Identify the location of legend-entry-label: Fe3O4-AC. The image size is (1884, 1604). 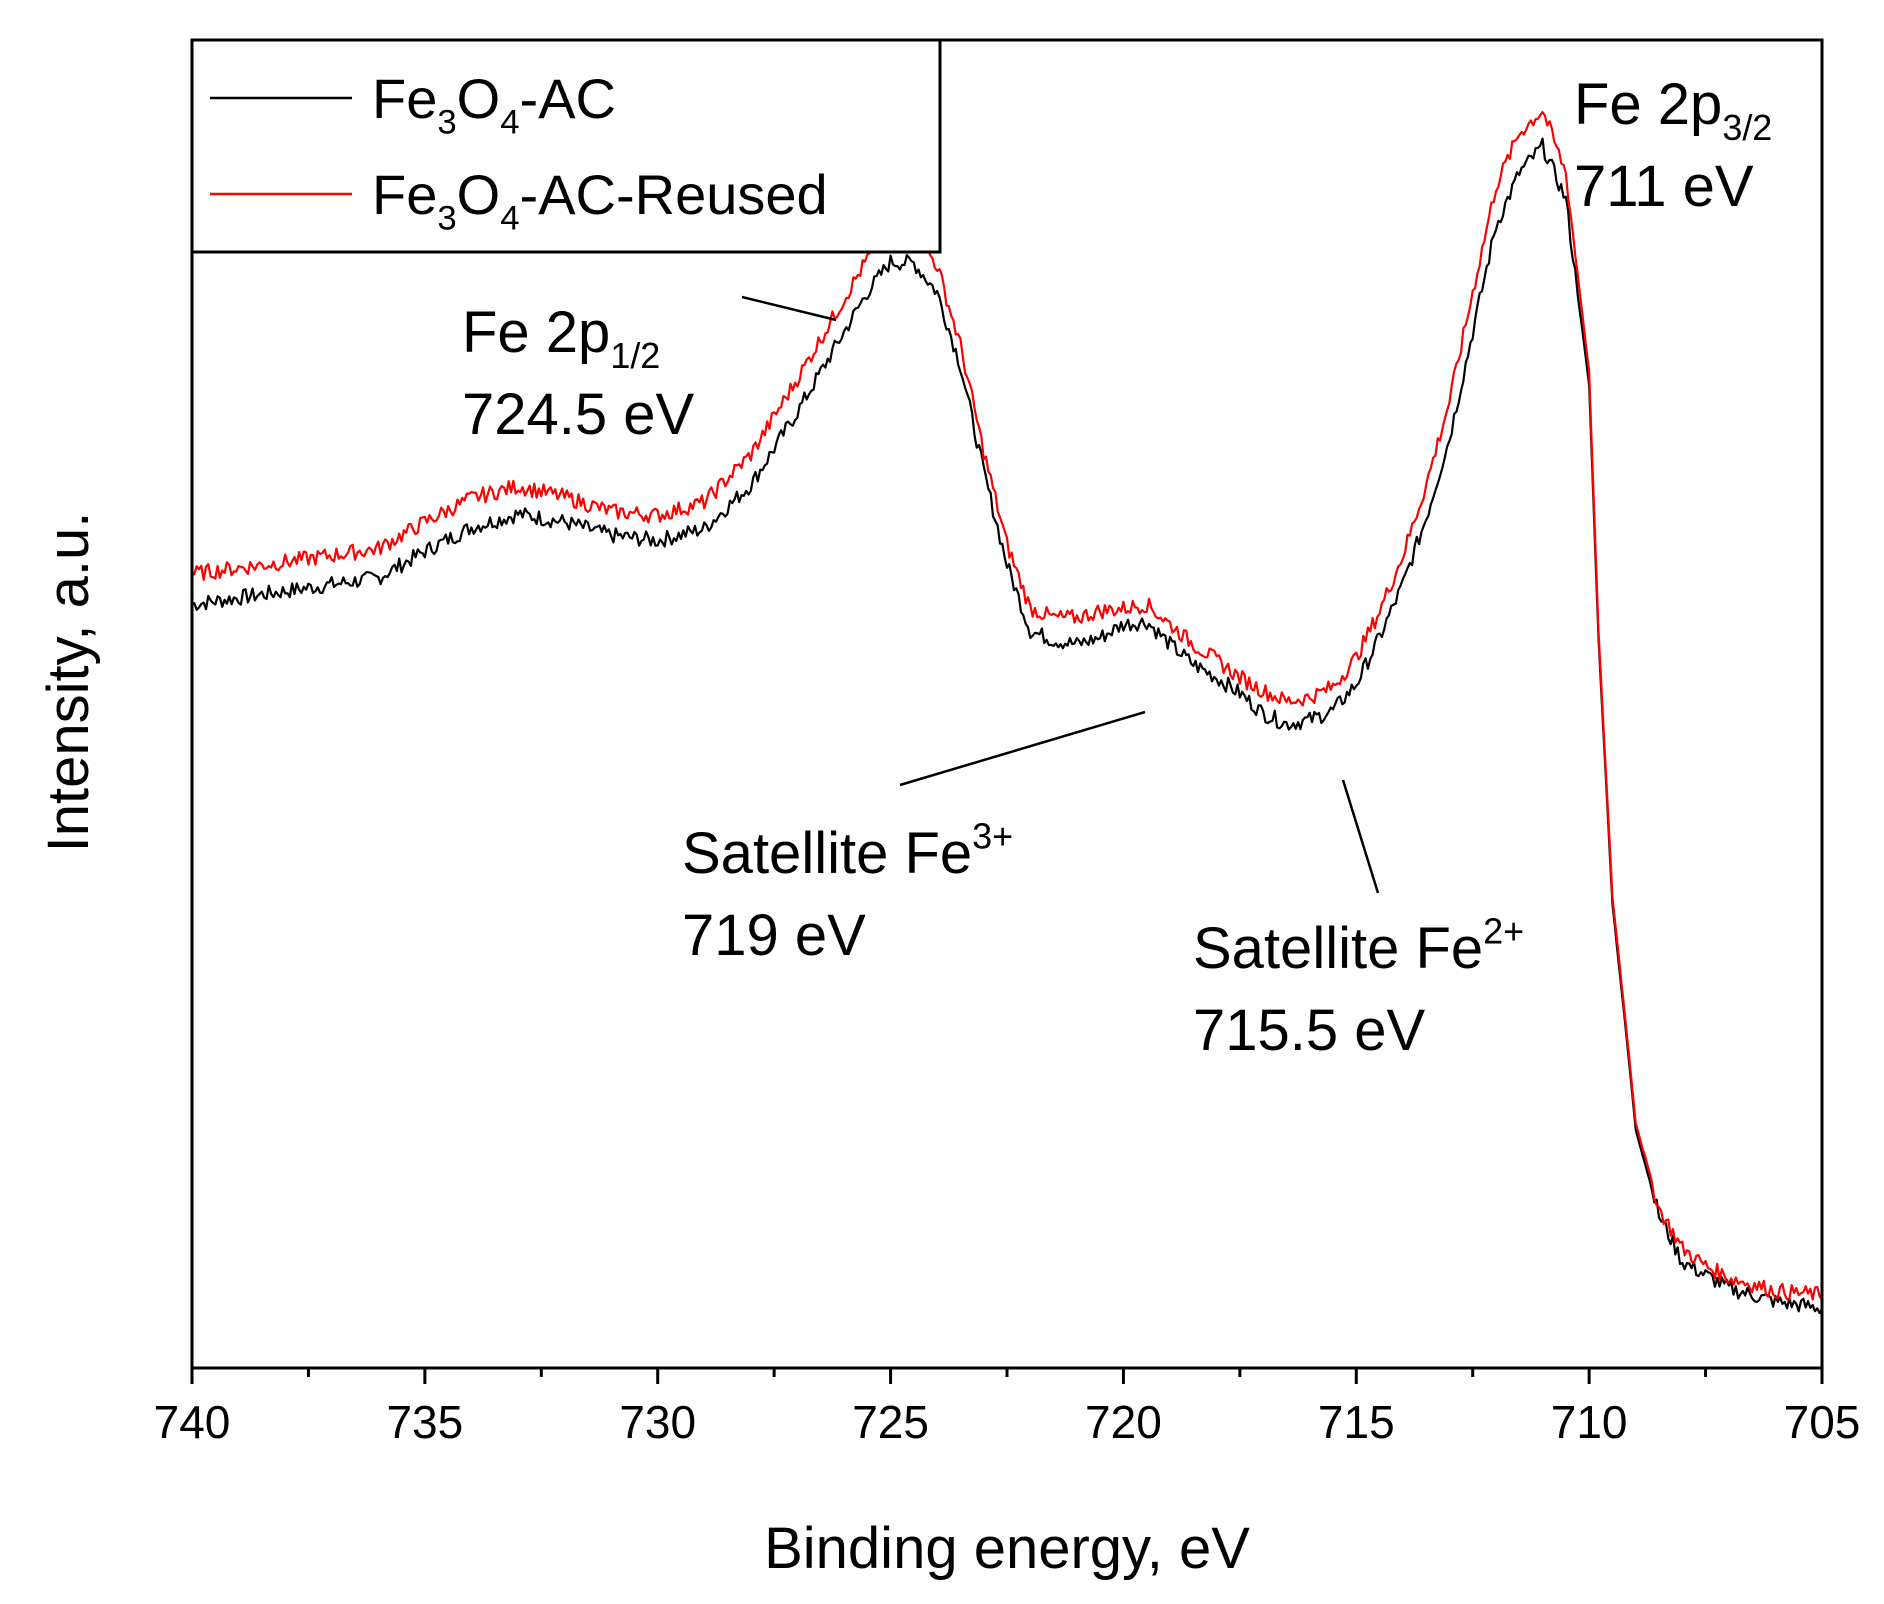
(494, 104).